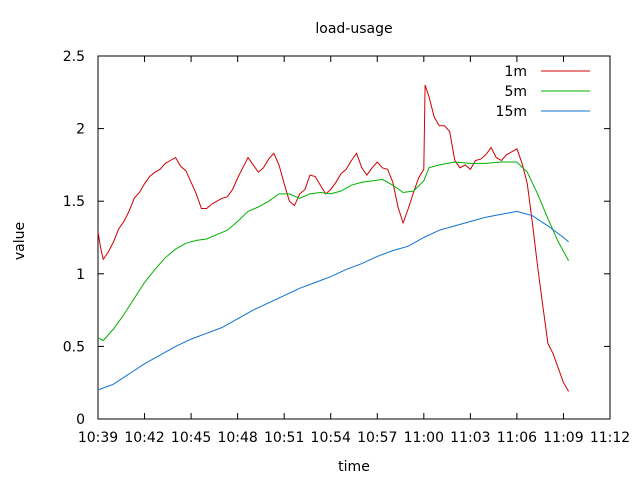  I want to click on y-tick-label: 1.5, so click(74, 202).